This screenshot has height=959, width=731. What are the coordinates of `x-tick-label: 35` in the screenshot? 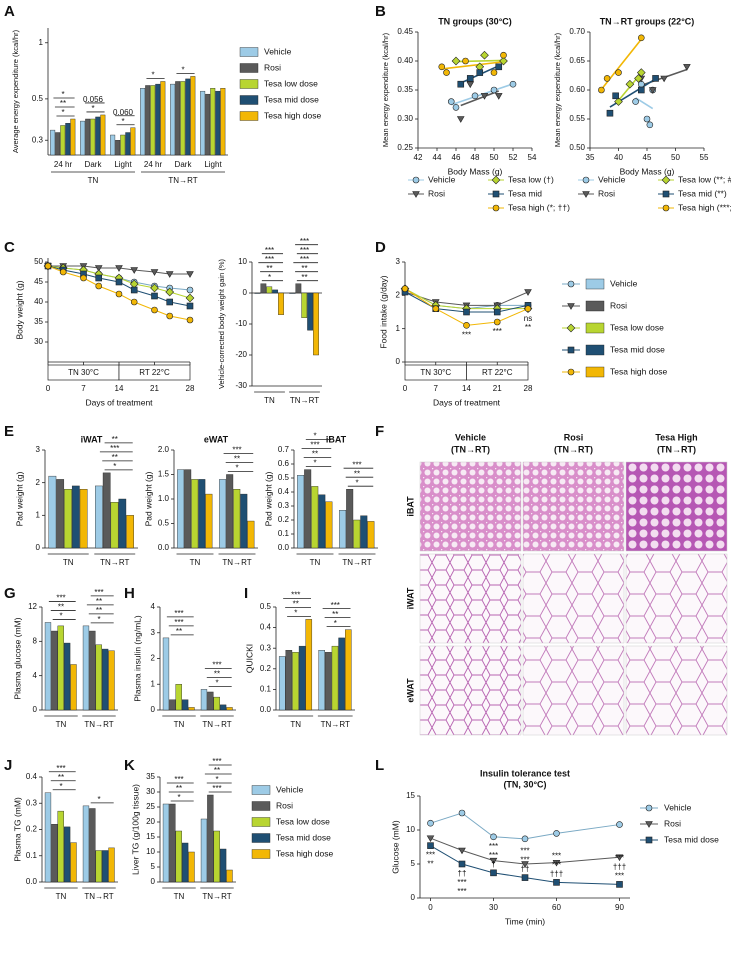 It's located at (590, 157).